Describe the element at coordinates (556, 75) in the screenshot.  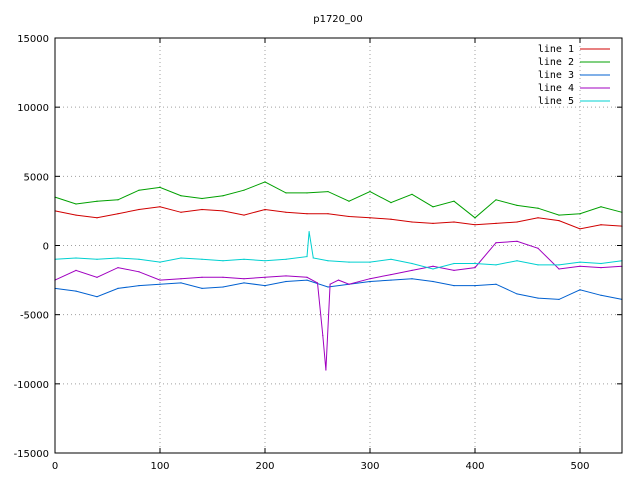
I see `legend-label: line 3` at that location.